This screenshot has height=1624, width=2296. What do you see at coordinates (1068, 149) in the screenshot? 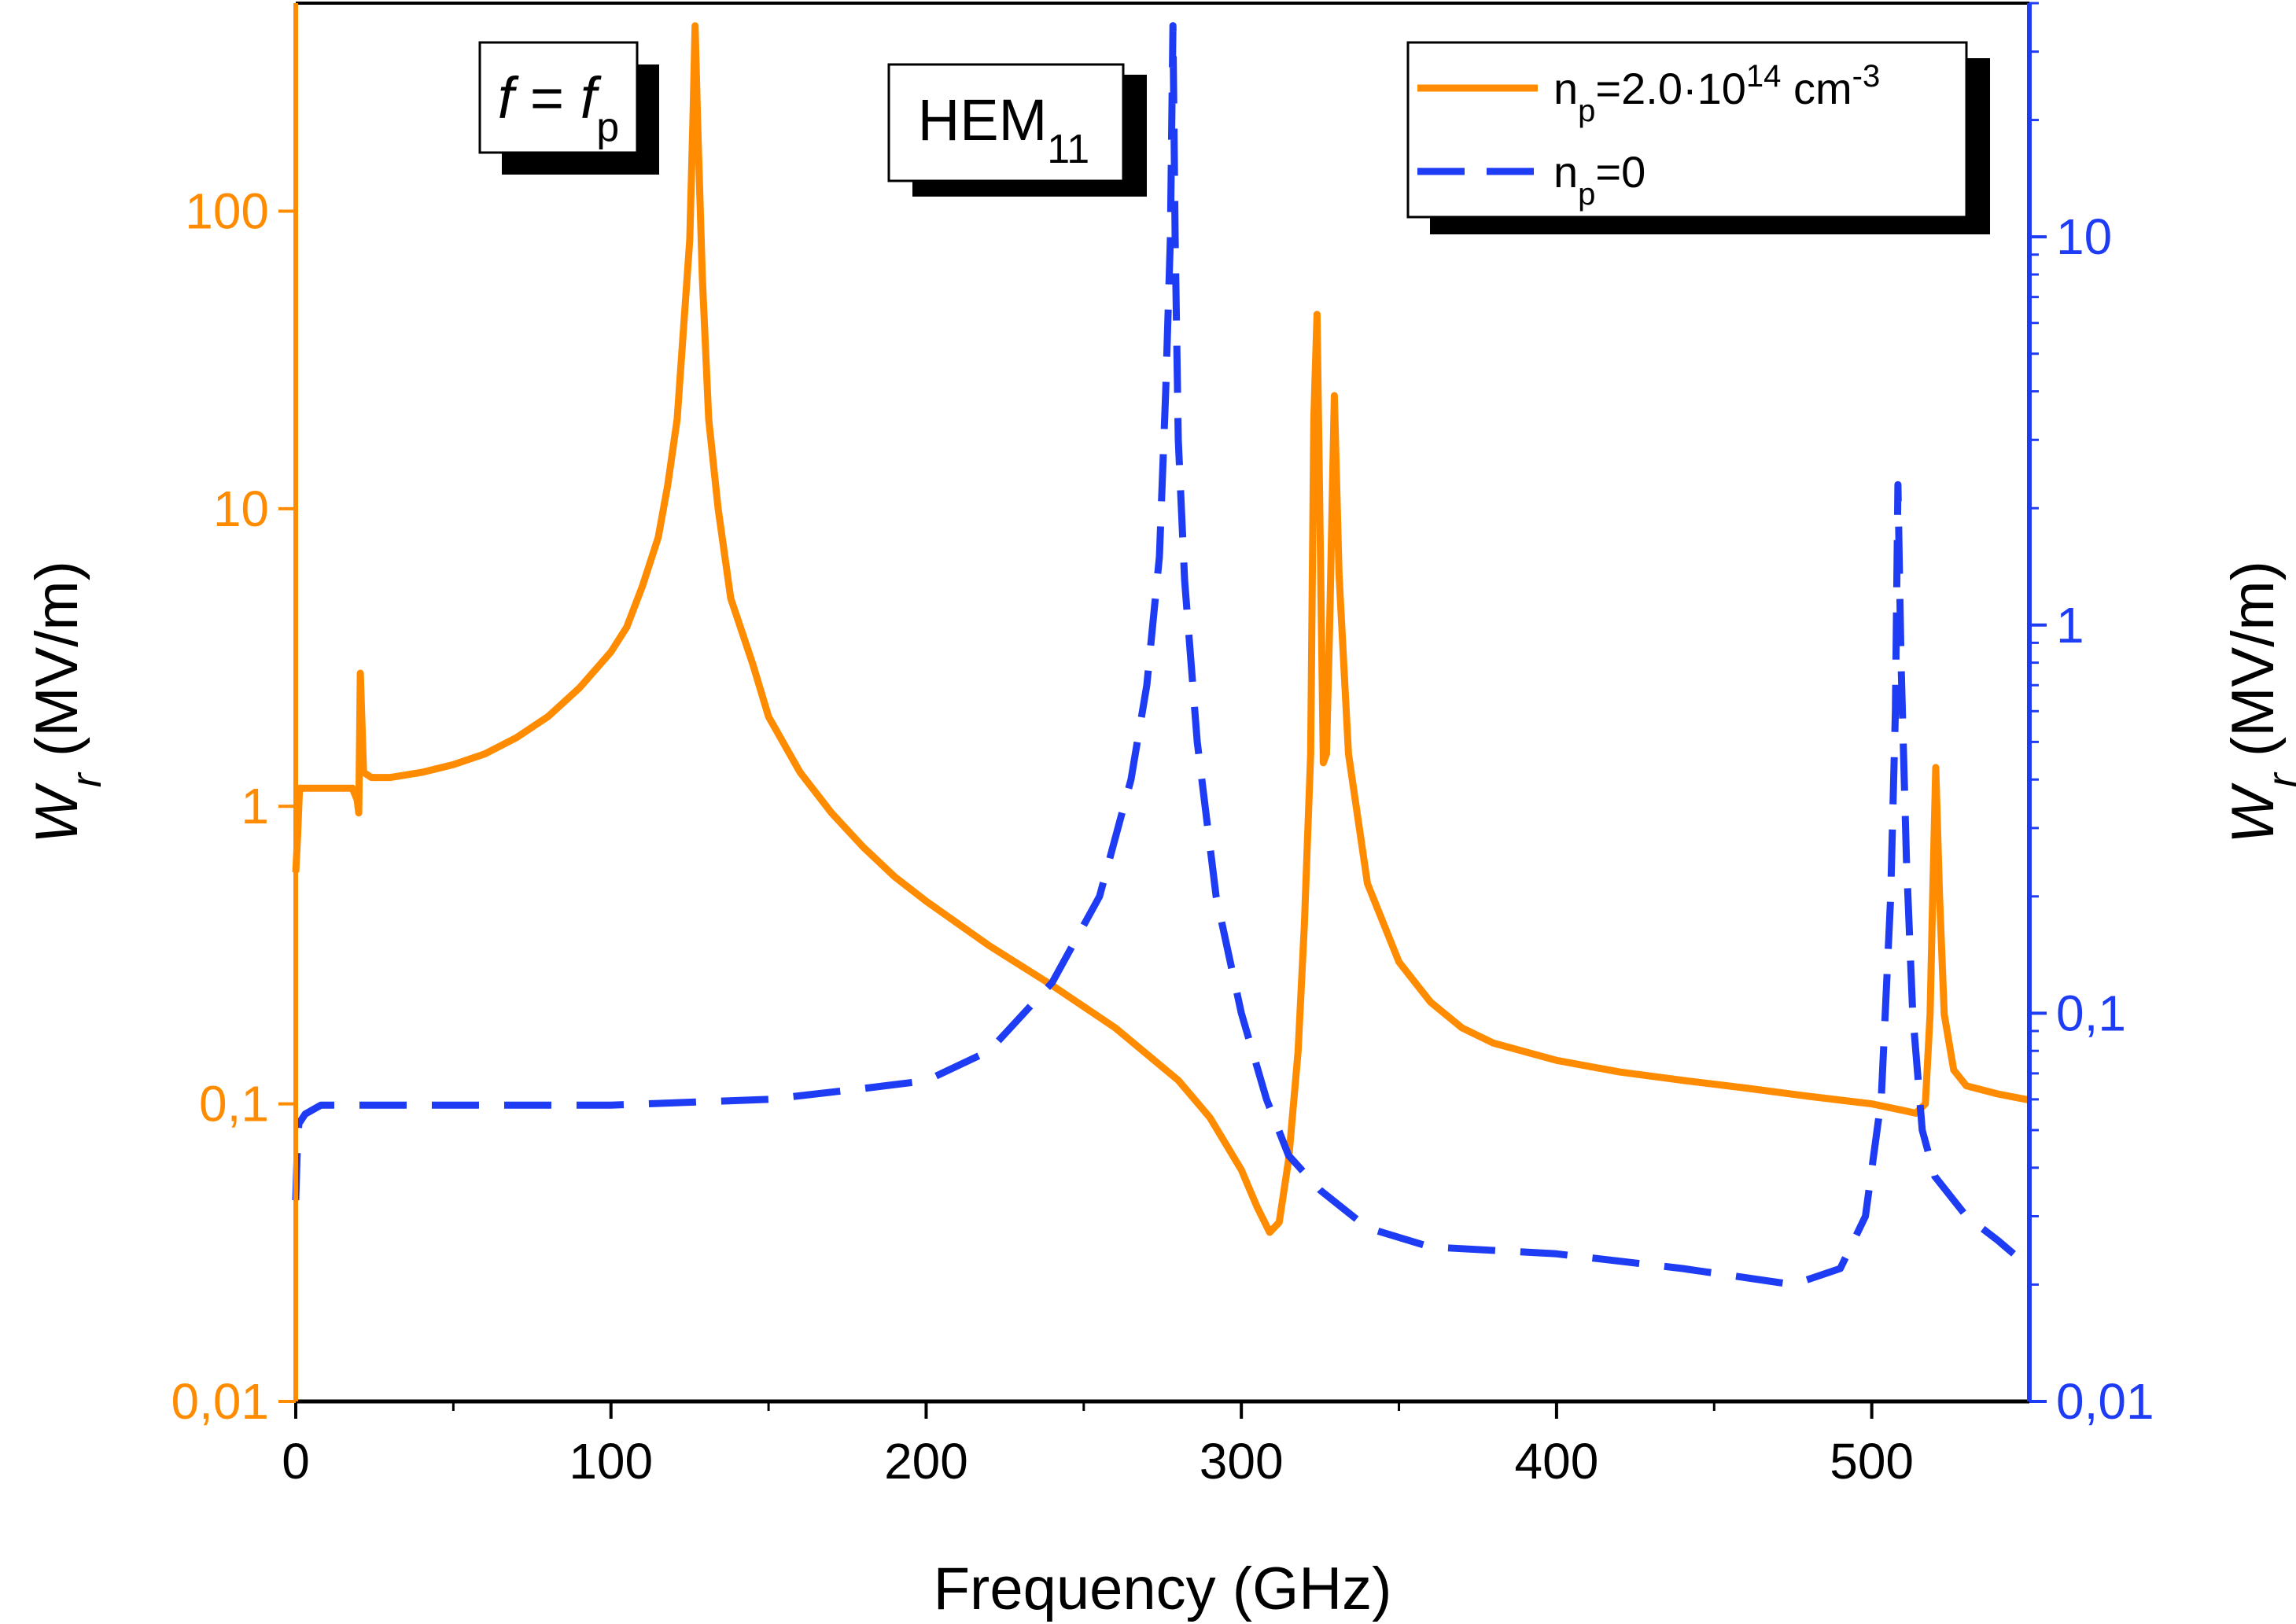
I see `annotation-hem-sub: 11` at bounding box center [1068, 149].